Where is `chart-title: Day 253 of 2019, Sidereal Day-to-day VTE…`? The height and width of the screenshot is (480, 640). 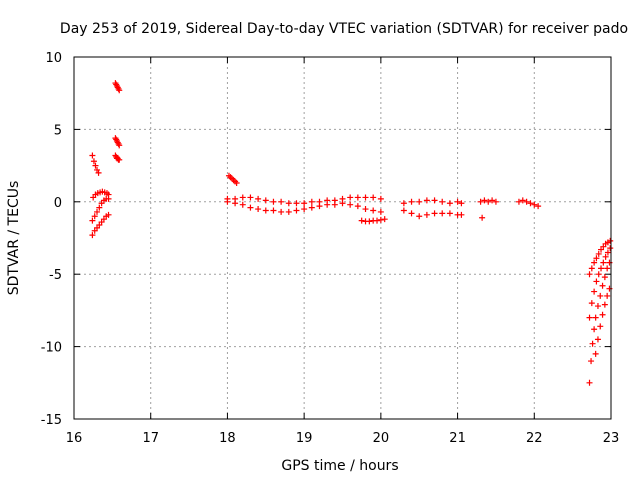
chart-title: Day 253 of 2019, Sidereal Day-to-day VTE… is located at coordinates (344, 29).